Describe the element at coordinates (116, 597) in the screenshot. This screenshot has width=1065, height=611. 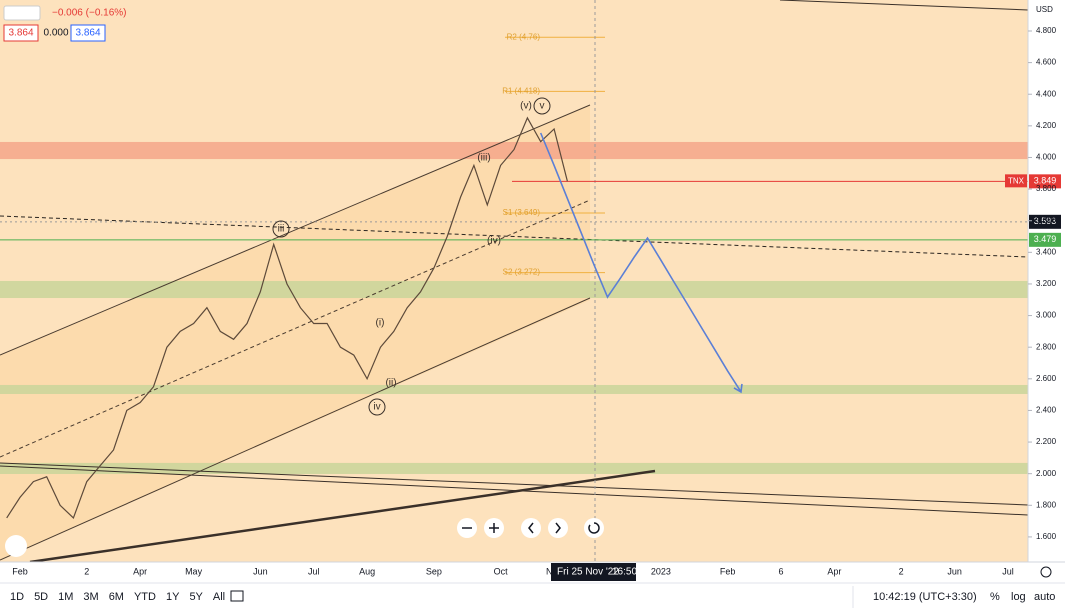
I see `range-button: 6M` at that location.